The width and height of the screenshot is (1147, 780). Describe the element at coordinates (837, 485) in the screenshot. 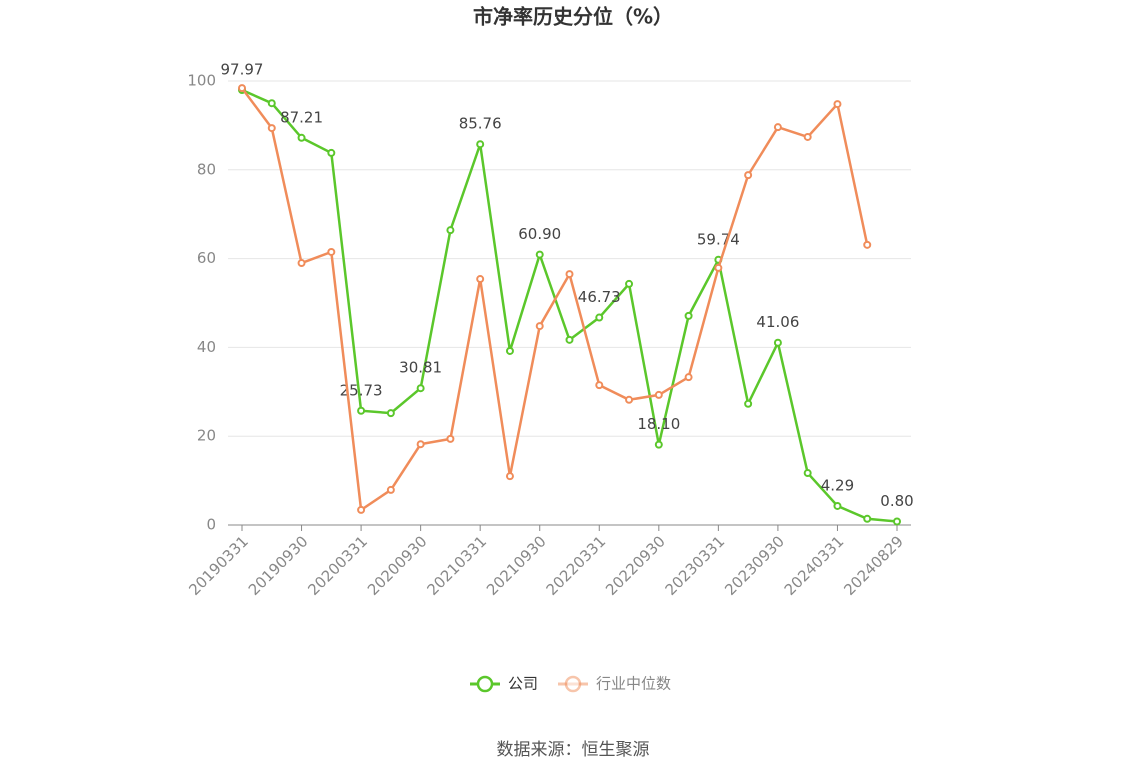

I see `data-label: 4.29` at that location.